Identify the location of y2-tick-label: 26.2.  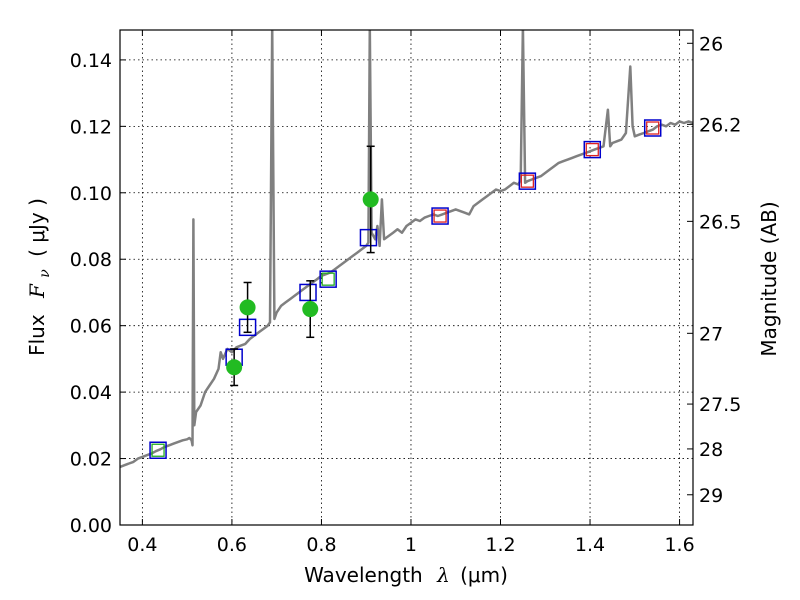
(720, 125).